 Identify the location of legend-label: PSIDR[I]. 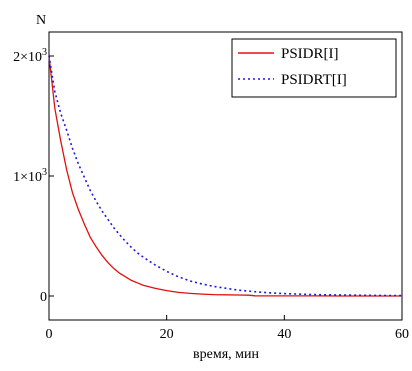
(310, 54).